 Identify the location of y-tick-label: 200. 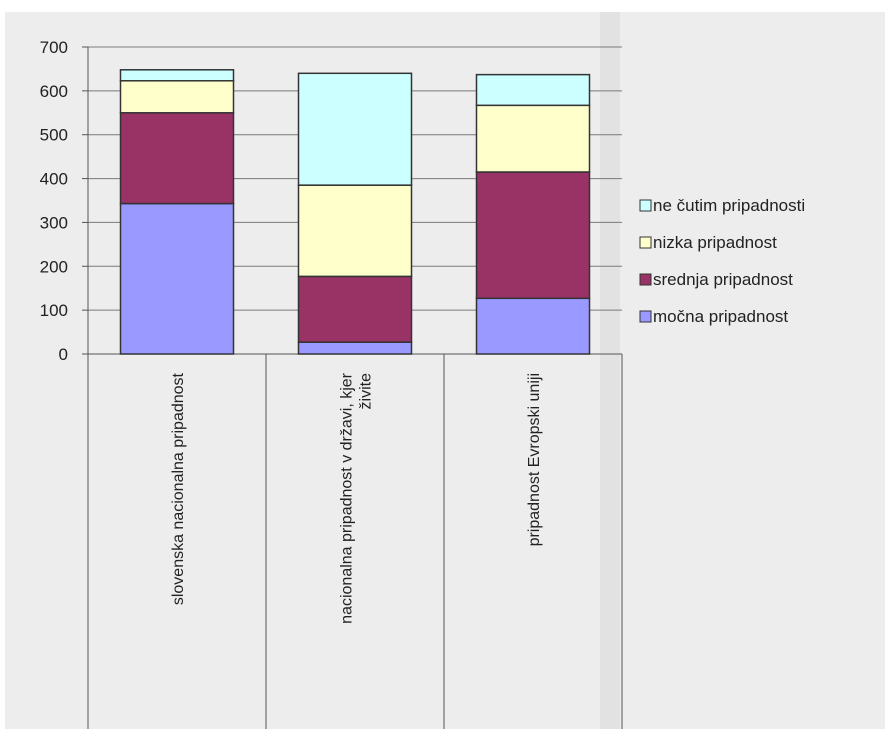
(54, 266).